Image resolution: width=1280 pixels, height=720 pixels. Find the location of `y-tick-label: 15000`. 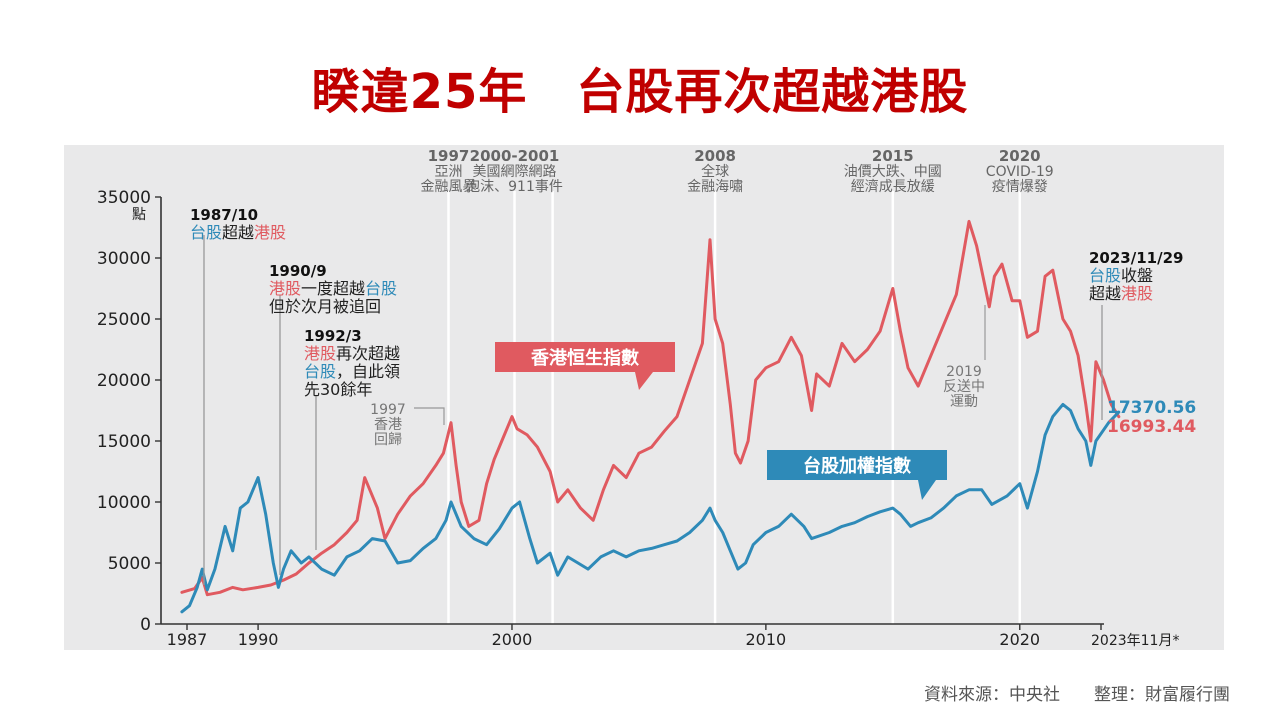

y-tick-label: 15000 is located at coordinates (124, 442).